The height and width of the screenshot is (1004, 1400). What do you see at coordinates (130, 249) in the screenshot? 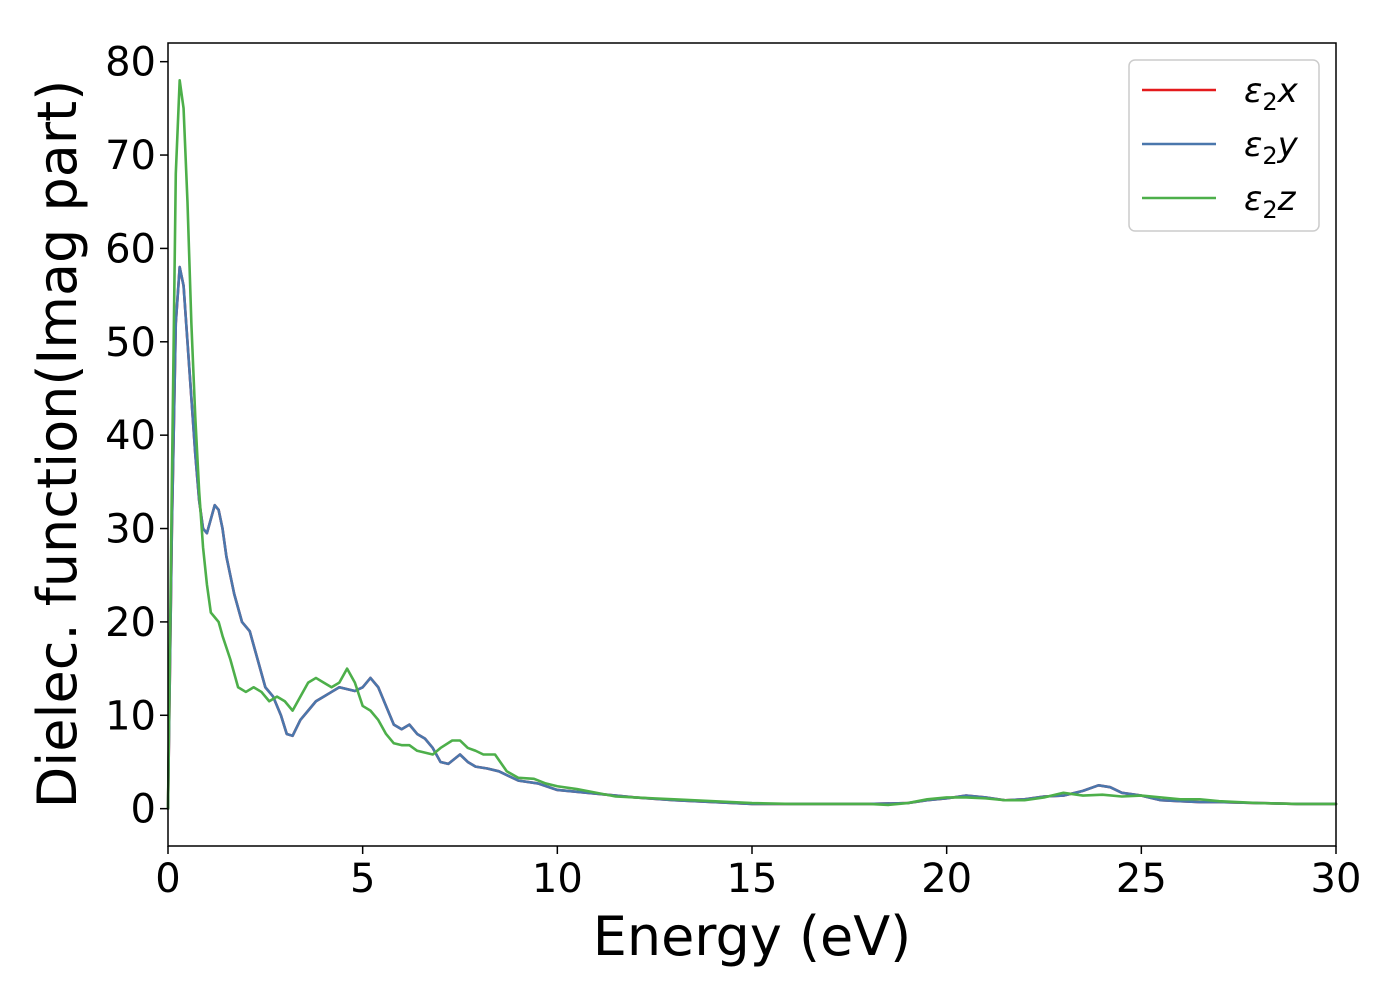
I see `y-tick-label: 60` at bounding box center [130, 249].